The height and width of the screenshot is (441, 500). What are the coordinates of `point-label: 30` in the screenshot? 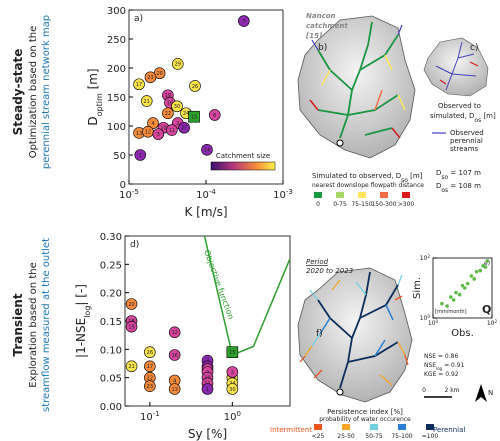 It's located at (232, 390).